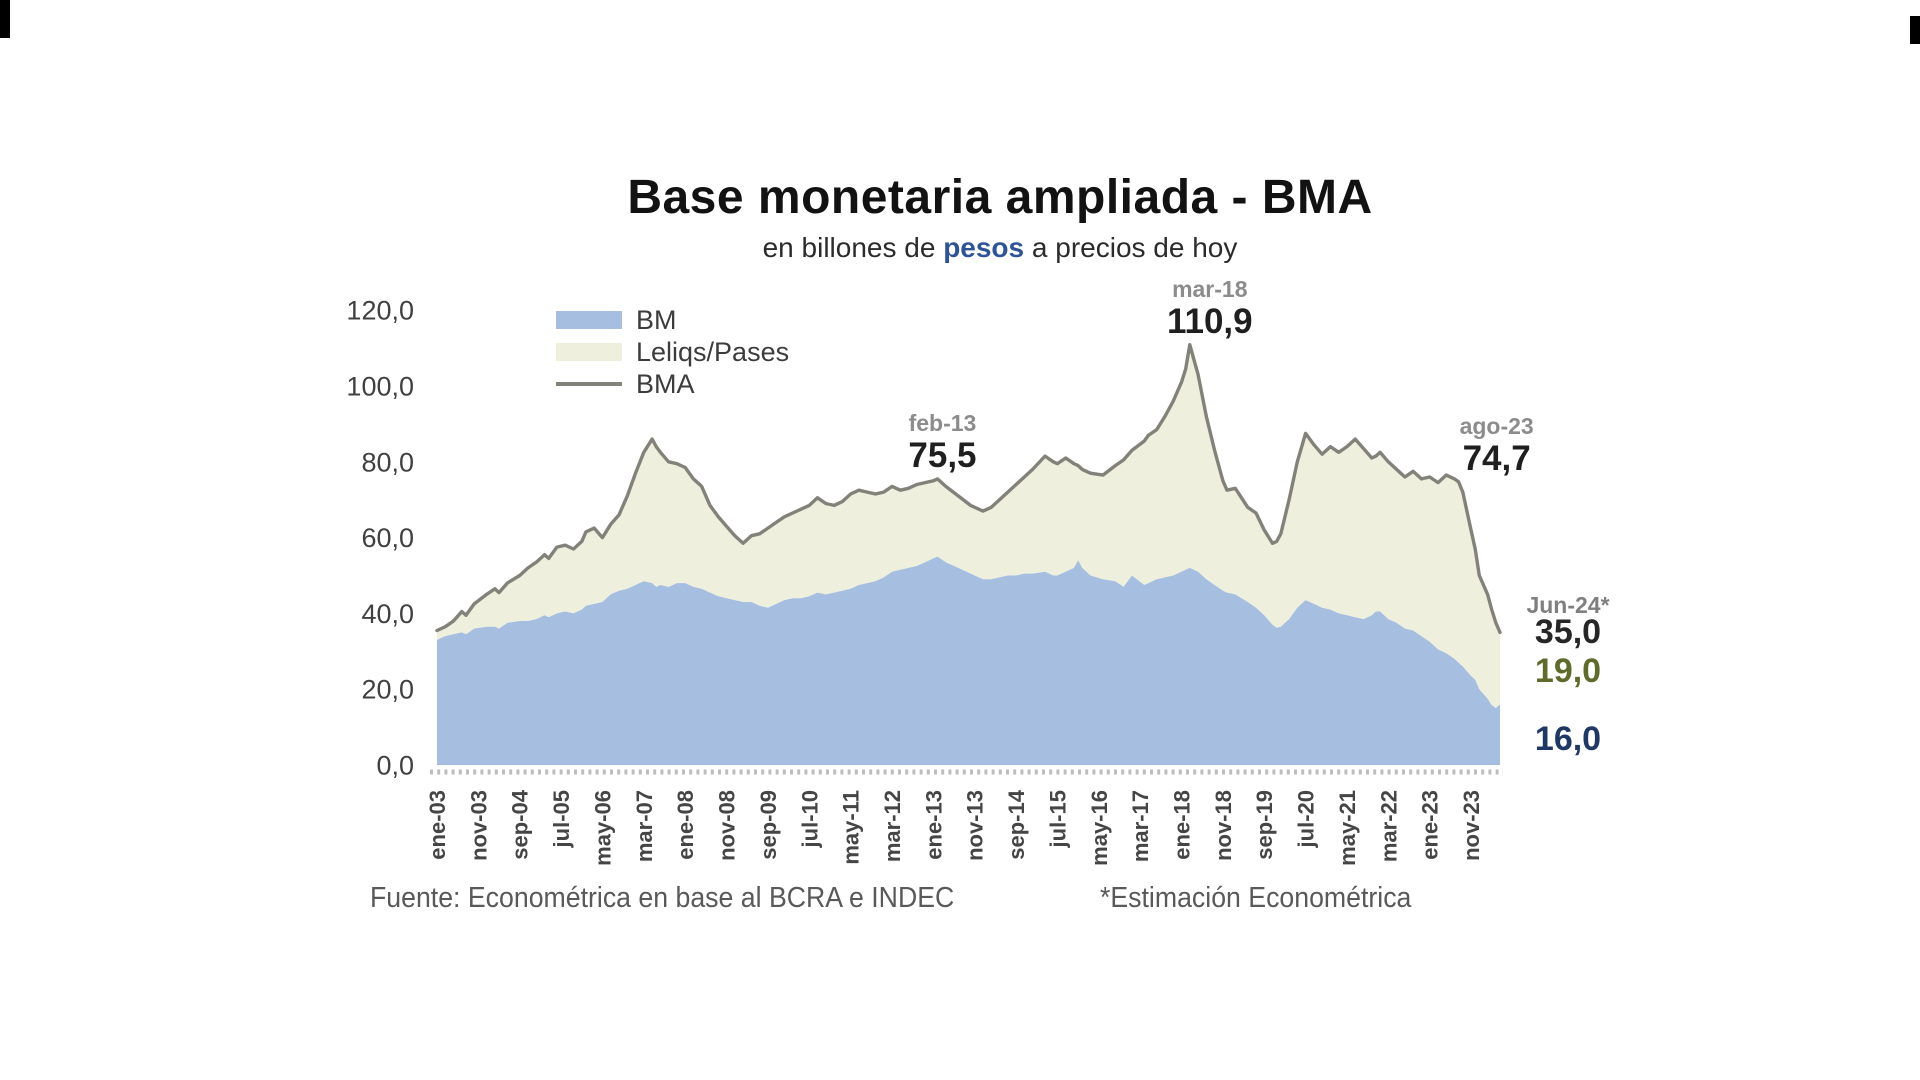 The height and width of the screenshot is (1080, 1920). What do you see at coordinates (851, 827) in the screenshot?
I see `x-axis-tick-label: may-11` at bounding box center [851, 827].